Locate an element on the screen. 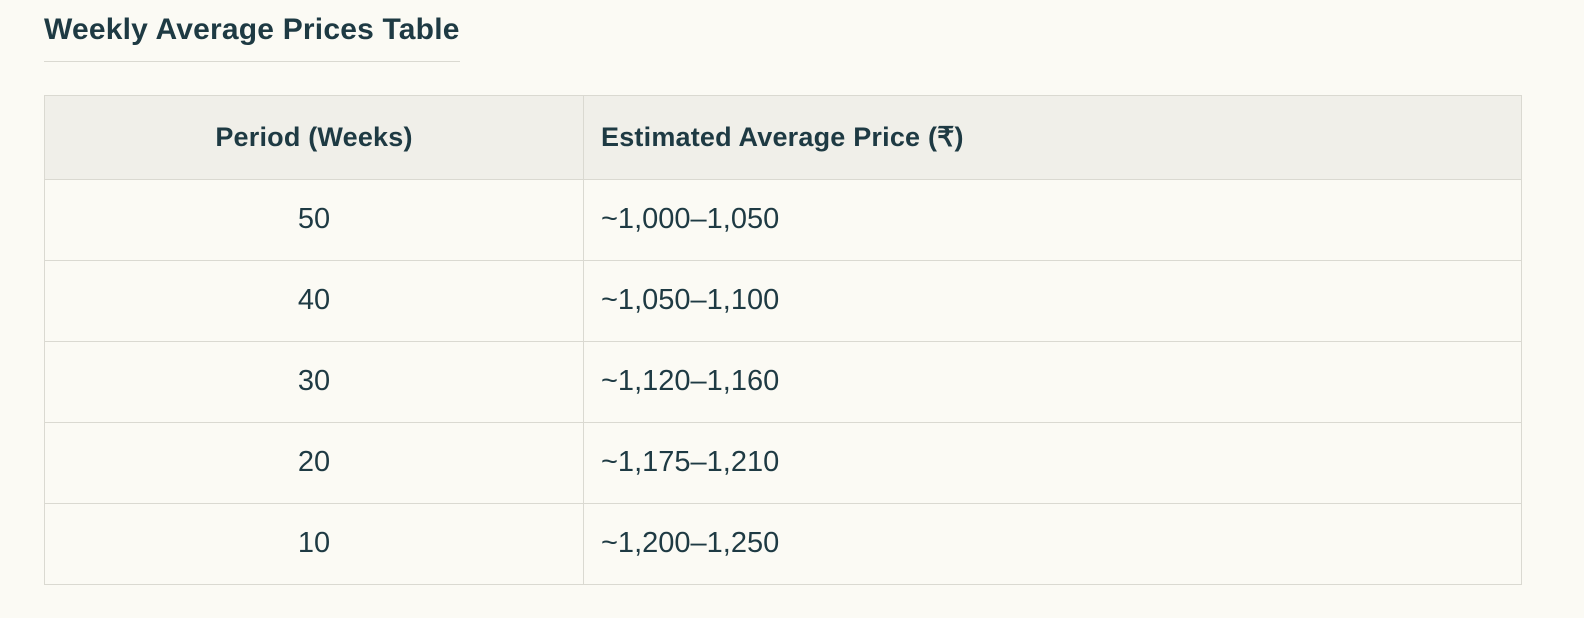  table-row: 50 ~1,000–1,050 is located at coordinates (783, 219).